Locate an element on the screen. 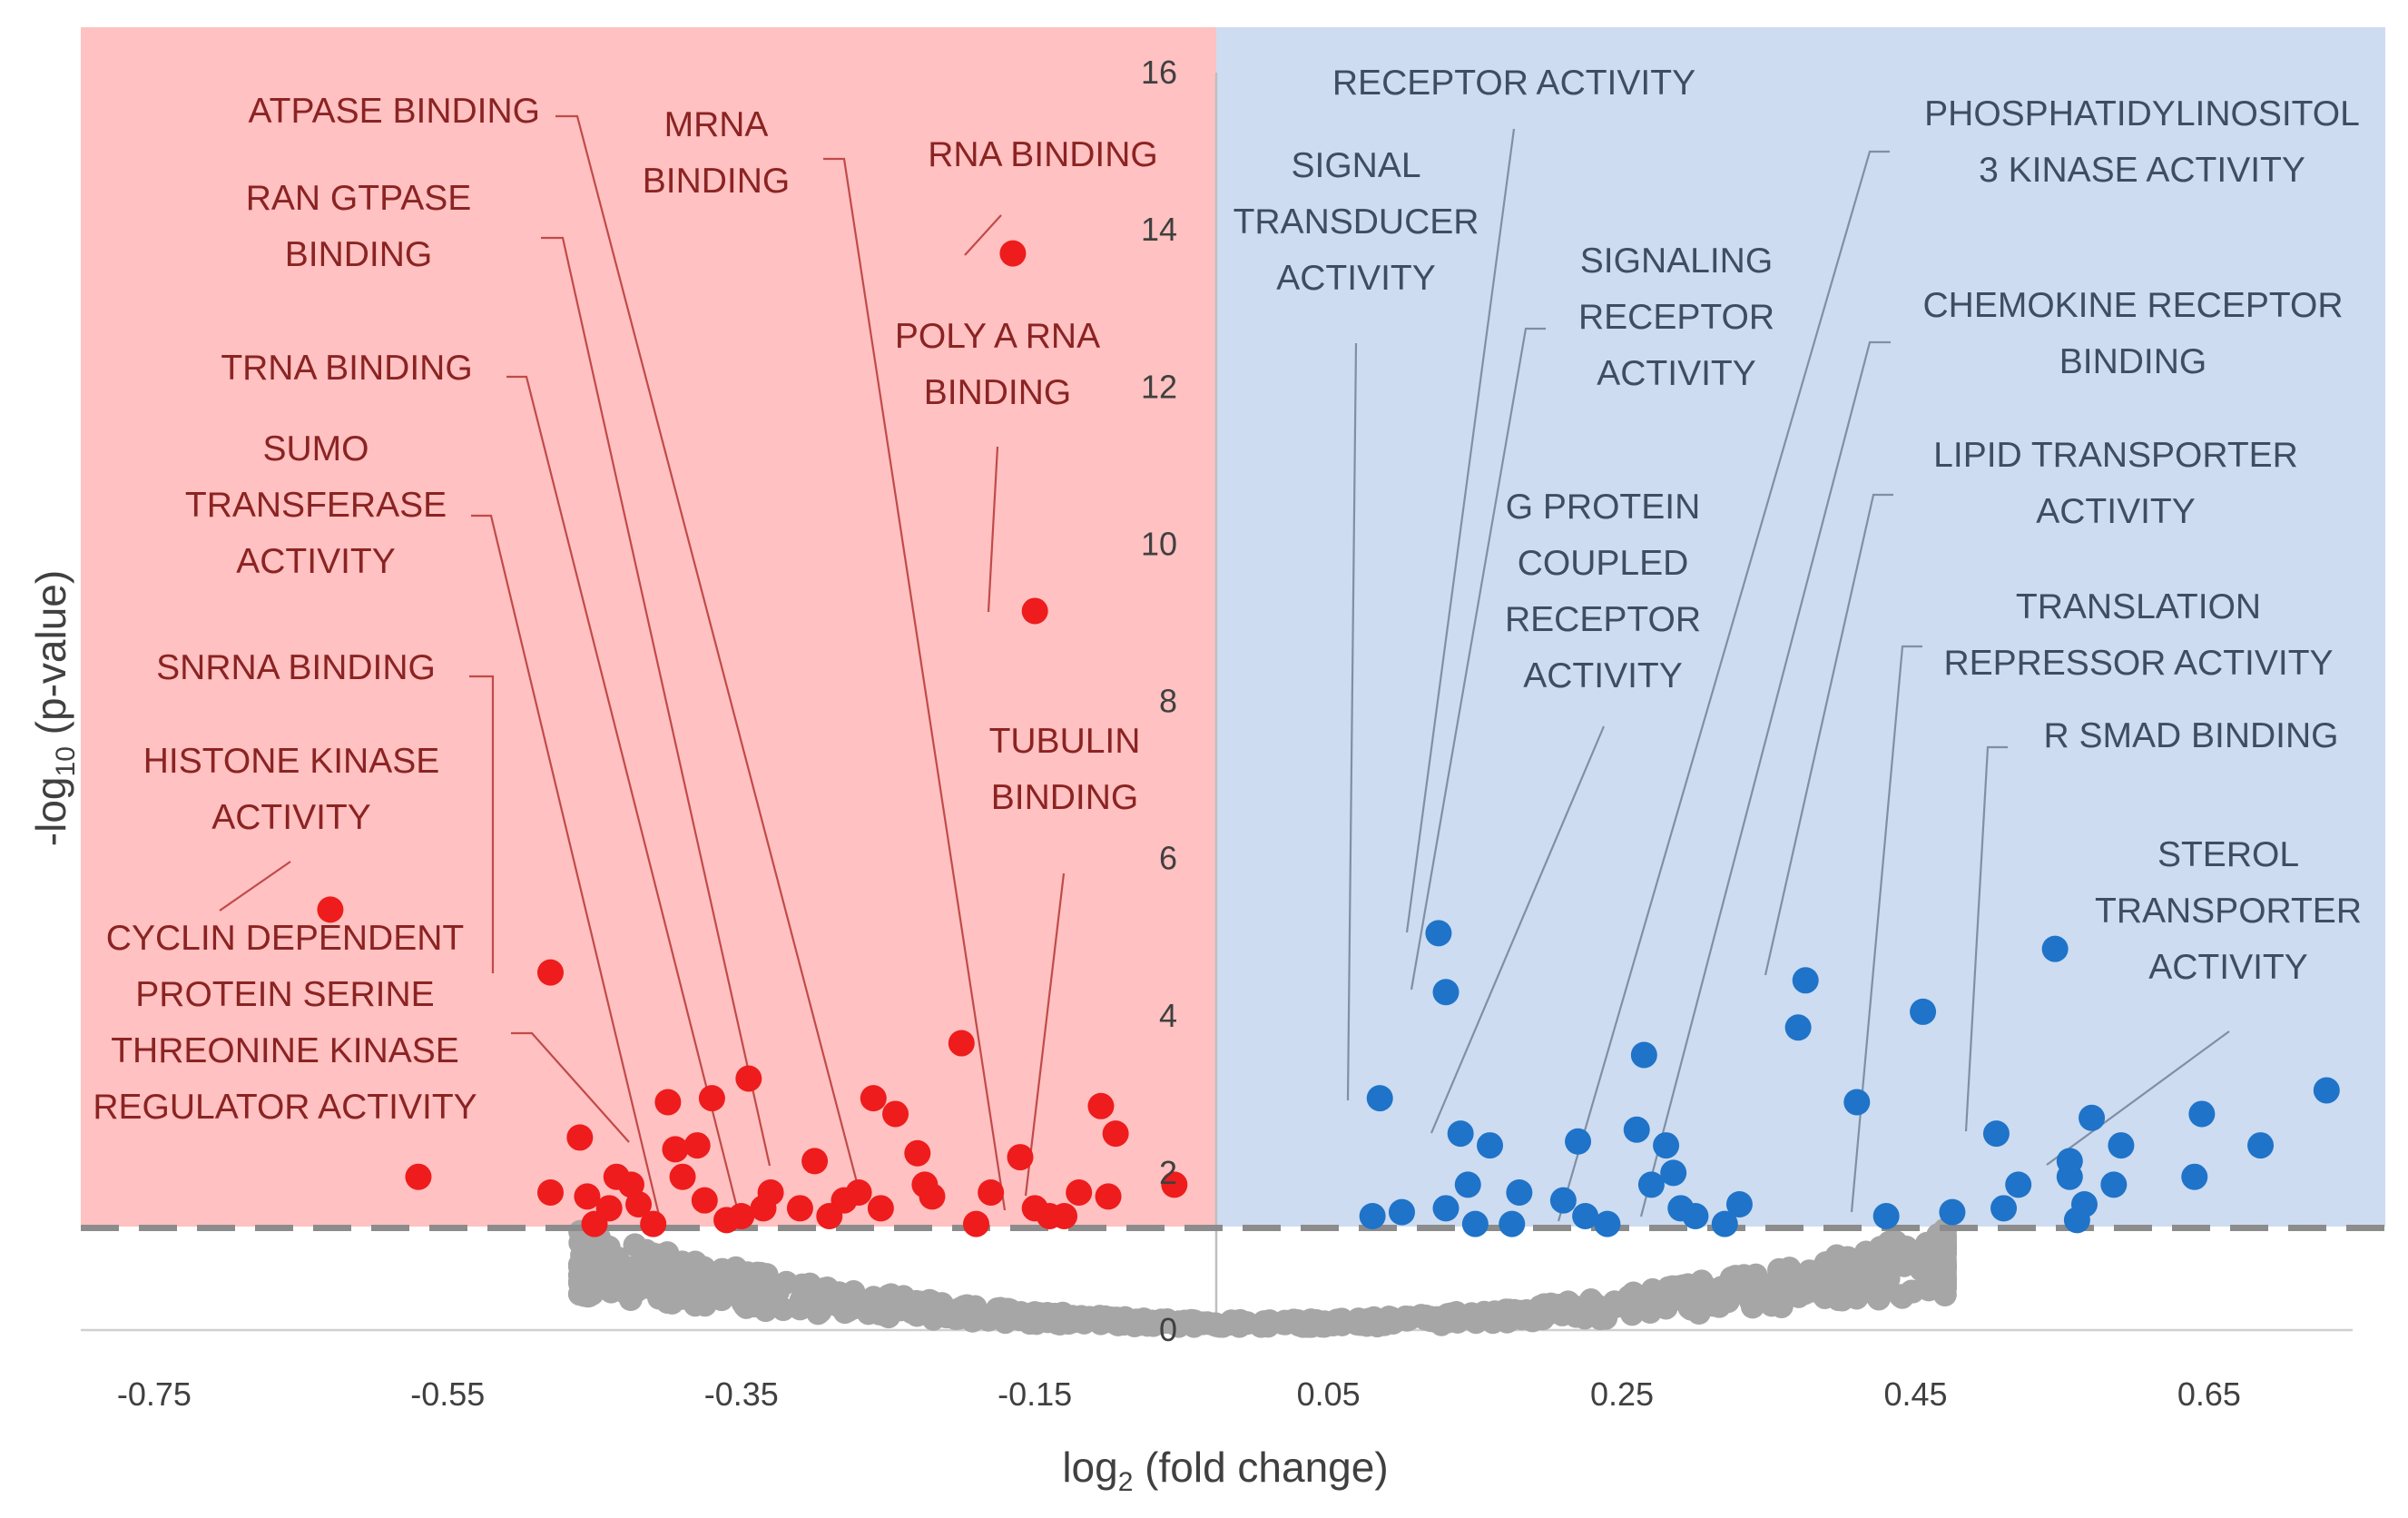  term-label-line: SUMO is located at coordinates (316, 448).